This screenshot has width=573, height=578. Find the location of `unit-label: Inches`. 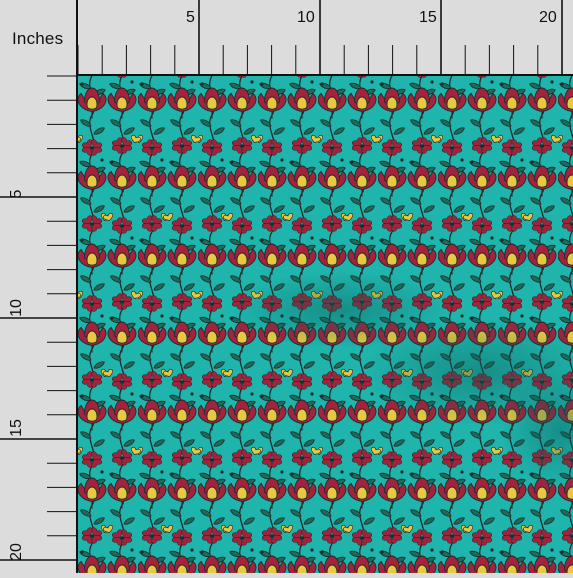

unit-label: Inches is located at coordinates (38, 38).